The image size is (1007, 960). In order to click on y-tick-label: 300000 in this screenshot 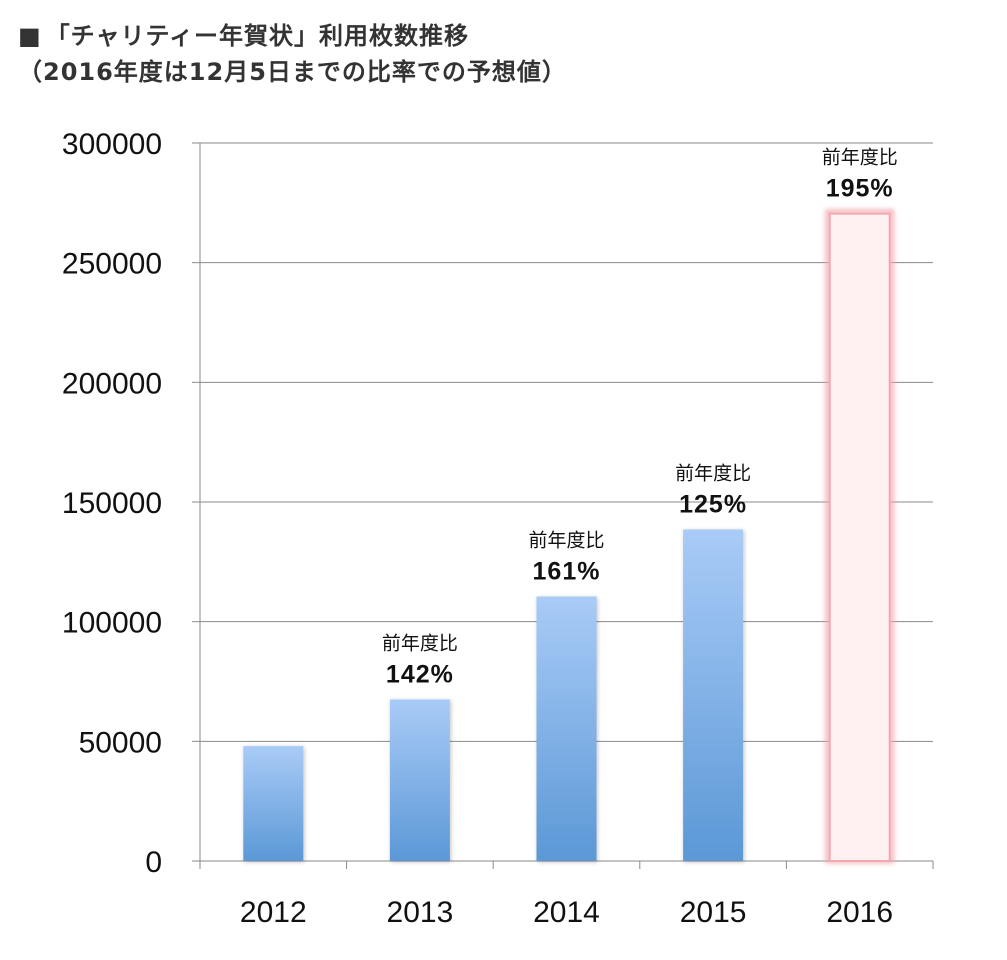, I will do `click(112, 144)`.